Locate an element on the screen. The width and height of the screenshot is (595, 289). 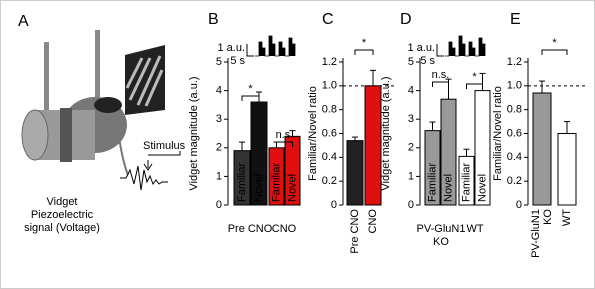
caption: Piezoelectric is located at coordinates (62, 215).